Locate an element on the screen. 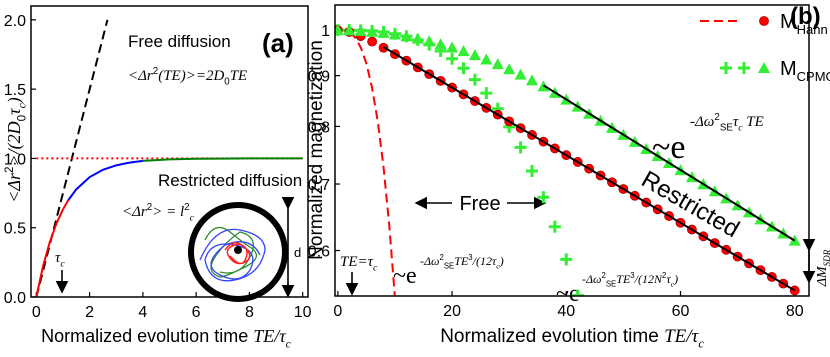 The height and width of the screenshot is (357, 830). text-part: Normalized magnetization is located at coordinates (316, 150).